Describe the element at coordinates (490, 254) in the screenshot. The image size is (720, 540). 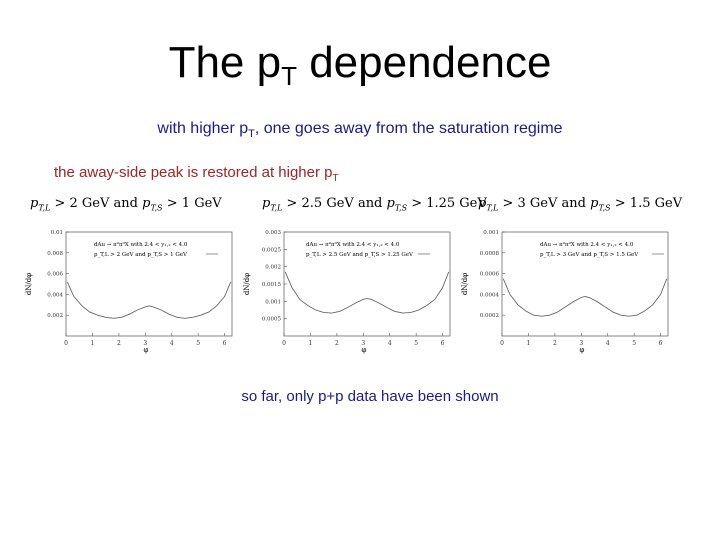
I see `y-tick-label: 0.0008` at that location.